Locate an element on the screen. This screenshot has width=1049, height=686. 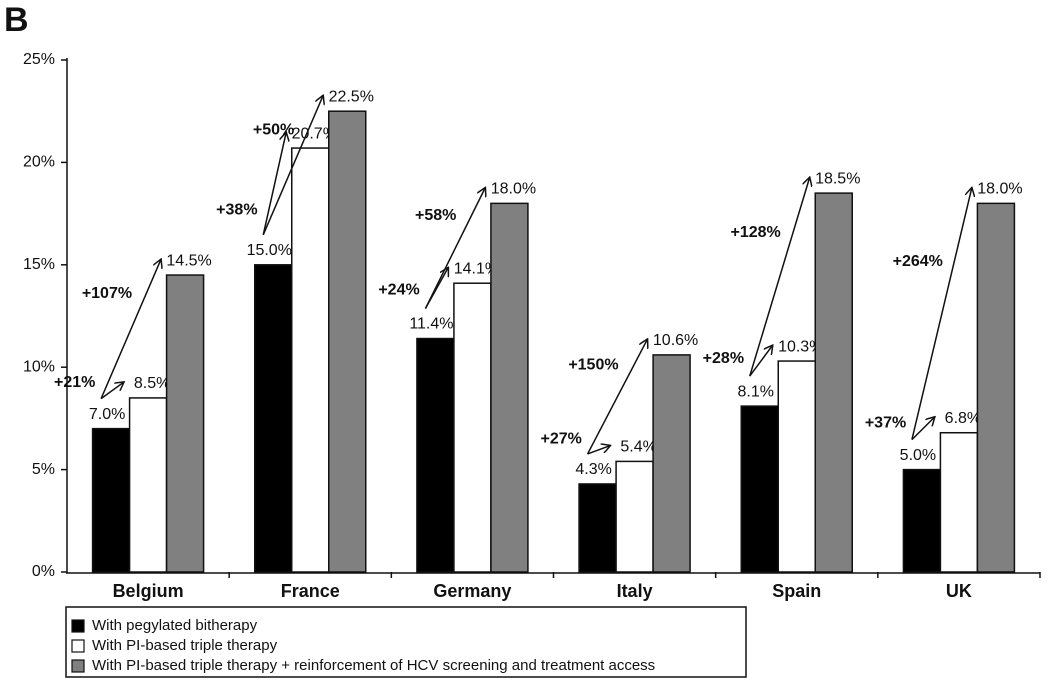
chart-title: B is located at coordinates (16, 20).